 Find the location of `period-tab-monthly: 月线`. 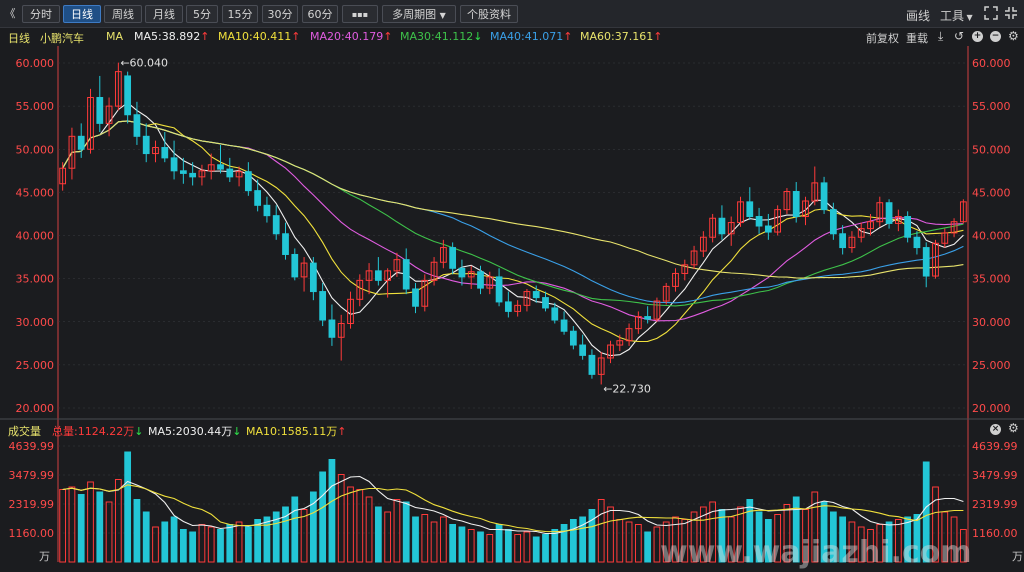

period-tab-monthly: 月线 is located at coordinates (164, 14).